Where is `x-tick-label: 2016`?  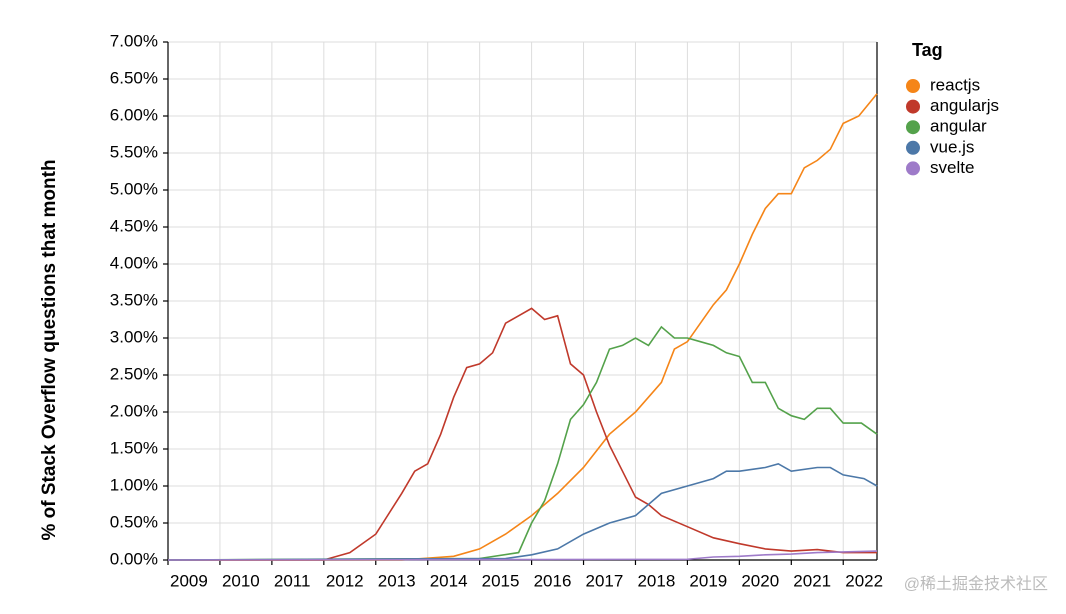
x-tick-label: 2016 is located at coordinates (553, 580).